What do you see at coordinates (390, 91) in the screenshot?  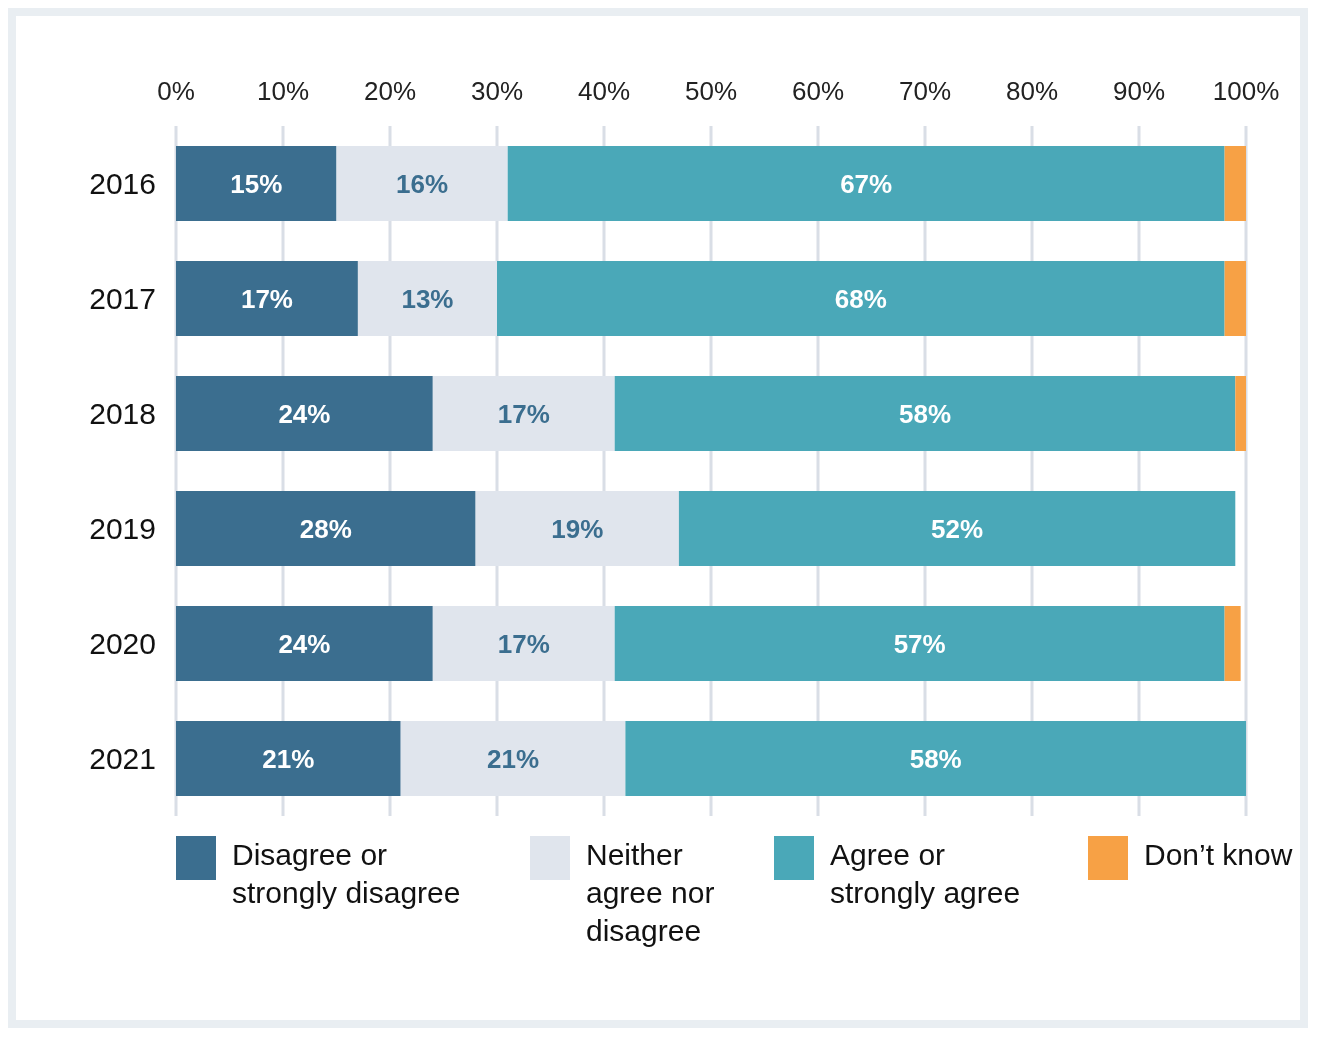 I see `x-tick-label: 20%` at bounding box center [390, 91].